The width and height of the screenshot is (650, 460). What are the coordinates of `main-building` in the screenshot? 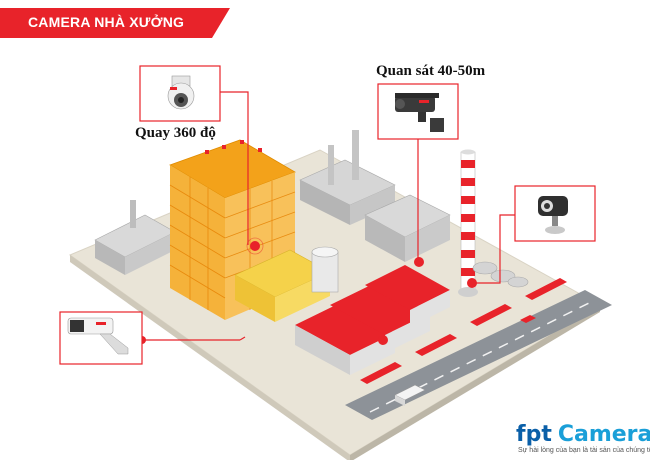 It's located at (250, 230).